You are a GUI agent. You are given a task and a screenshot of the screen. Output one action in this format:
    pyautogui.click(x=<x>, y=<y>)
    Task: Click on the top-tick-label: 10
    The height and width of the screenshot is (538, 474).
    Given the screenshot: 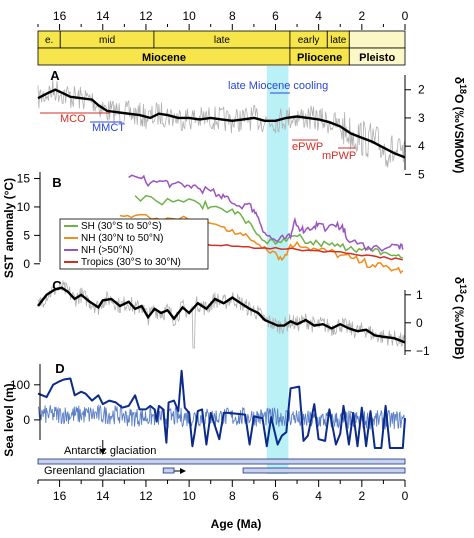 What is the action you would take?
    pyautogui.click(x=189, y=16)
    